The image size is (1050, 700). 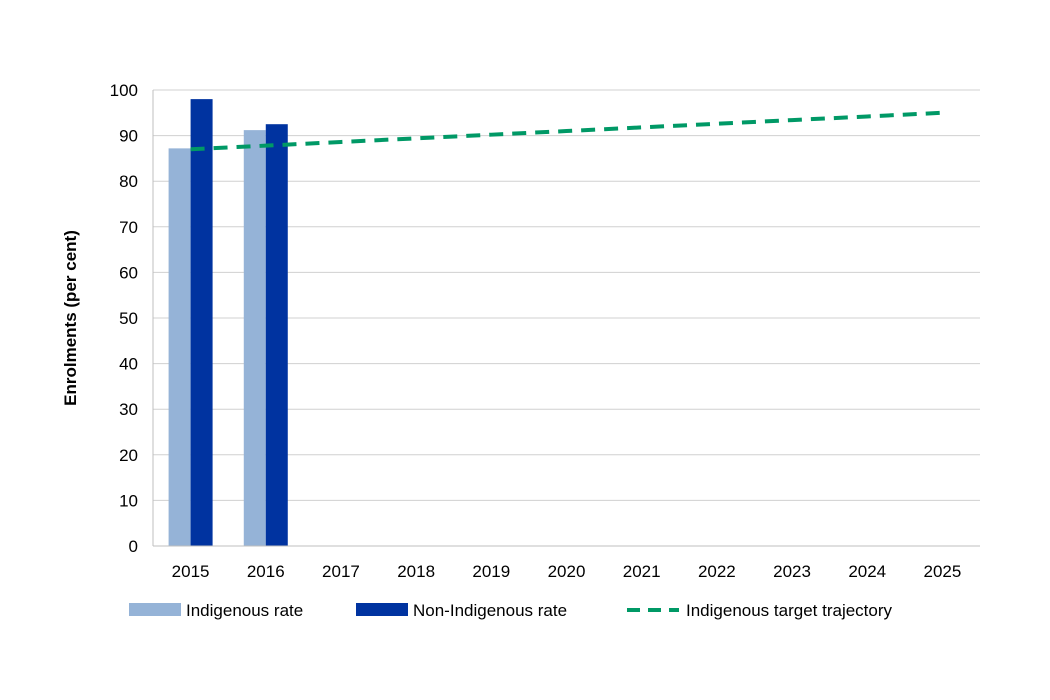 What do you see at coordinates (124, 90) in the screenshot?
I see `y-tick-label: 100` at bounding box center [124, 90].